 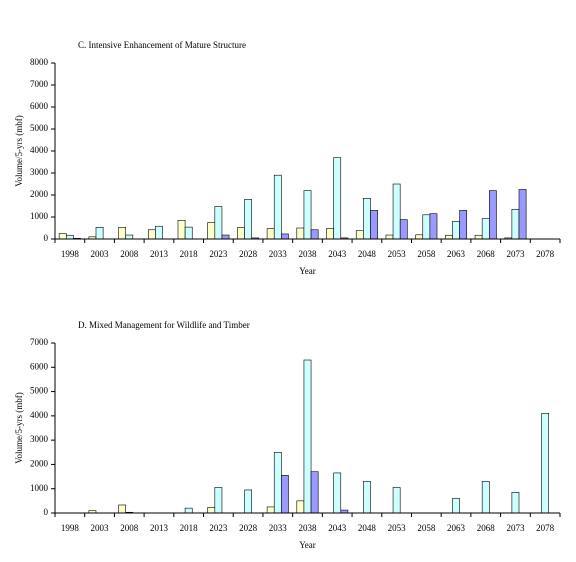 What do you see at coordinates (308, 254) in the screenshot?
I see `x-tick-label: 2038` at bounding box center [308, 254].